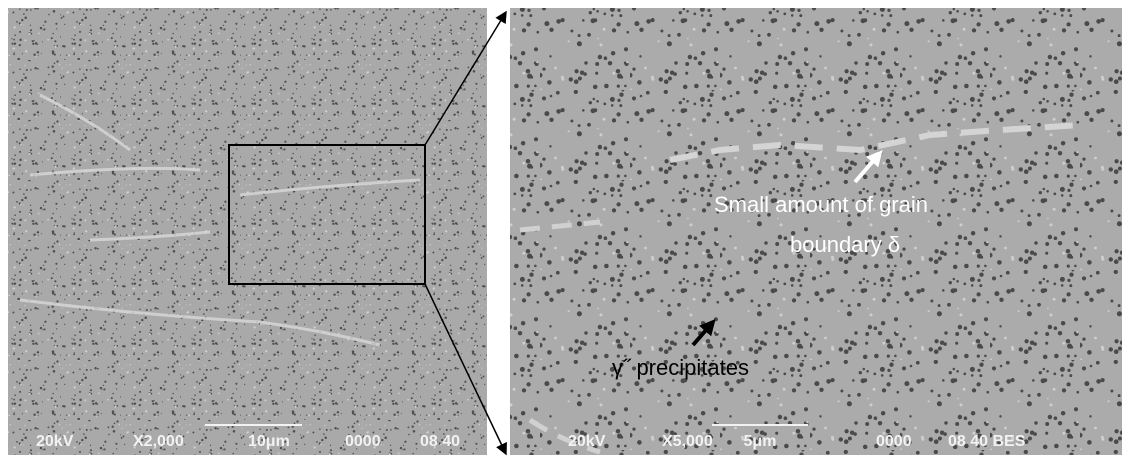 This screenshot has width=1130, height=459. Describe the element at coordinates (821, 204) in the screenshot. I see `annotation: Small amount of grain` at that location.